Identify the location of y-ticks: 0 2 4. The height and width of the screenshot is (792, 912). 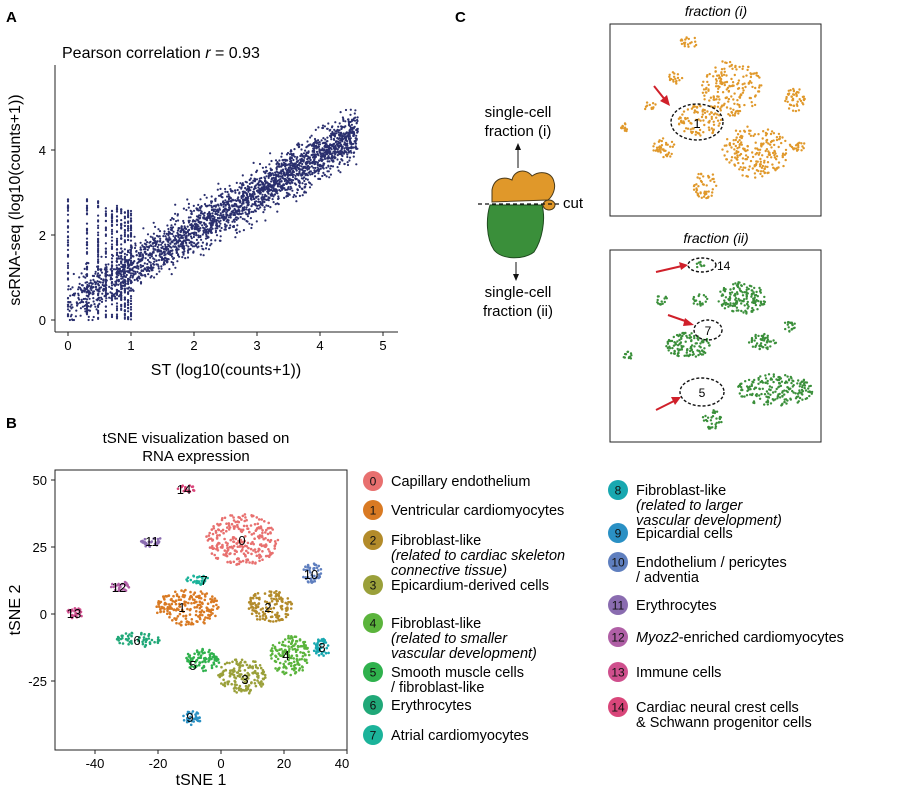
(47, 235).